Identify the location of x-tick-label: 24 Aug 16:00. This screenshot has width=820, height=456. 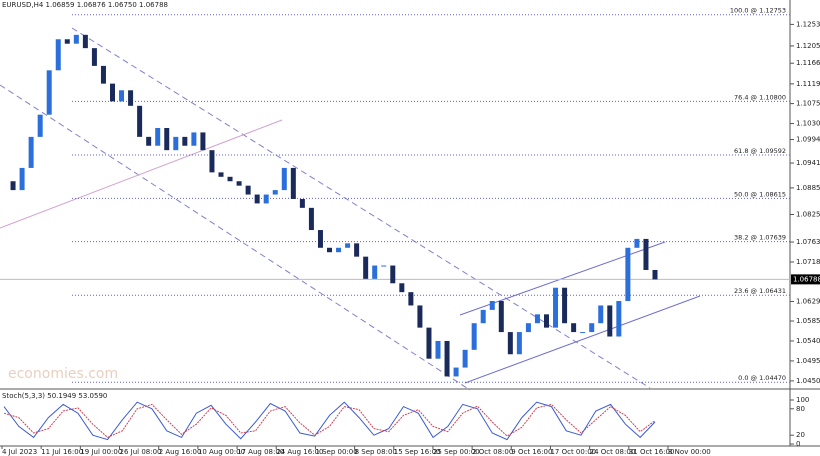
(299, 452).